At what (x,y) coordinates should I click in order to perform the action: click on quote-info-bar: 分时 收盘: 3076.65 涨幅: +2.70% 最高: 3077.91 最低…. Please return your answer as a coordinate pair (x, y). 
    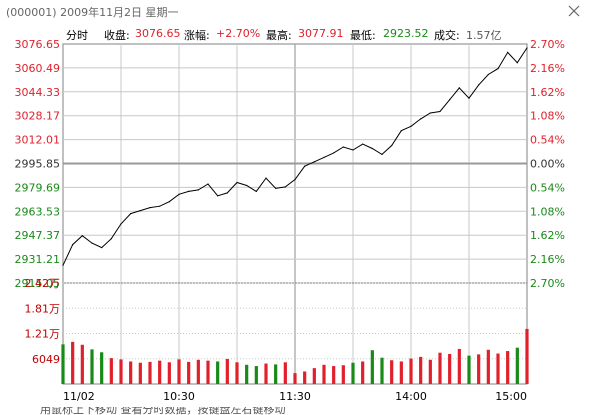
    Looking at the image, I should click on (280, 34).